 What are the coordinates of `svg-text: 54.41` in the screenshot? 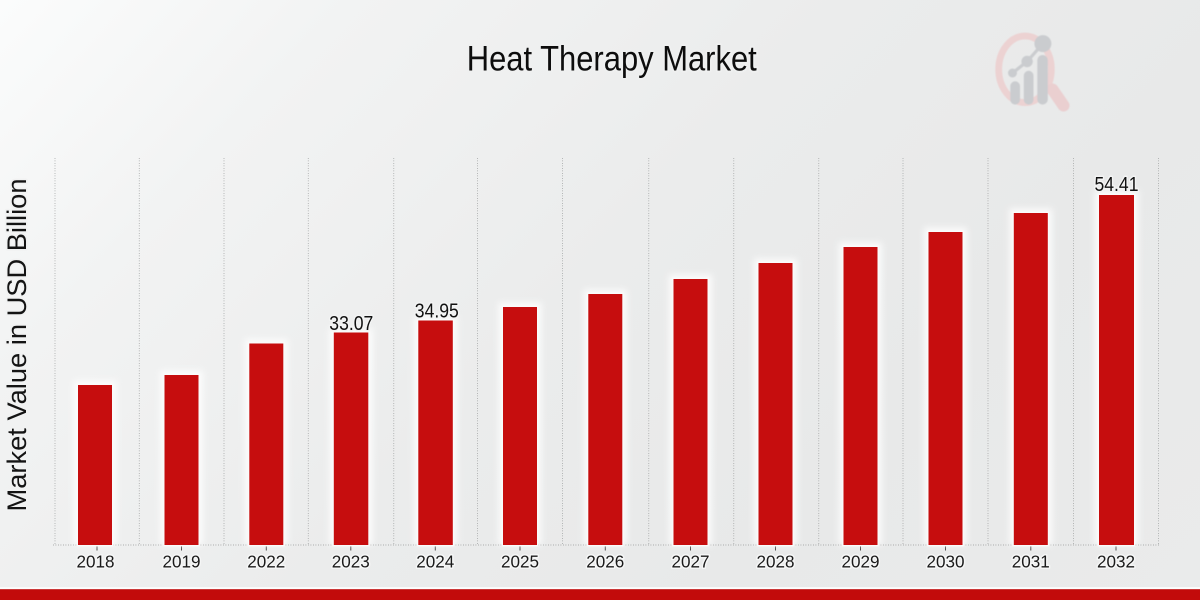 It's located at (1117, 185).